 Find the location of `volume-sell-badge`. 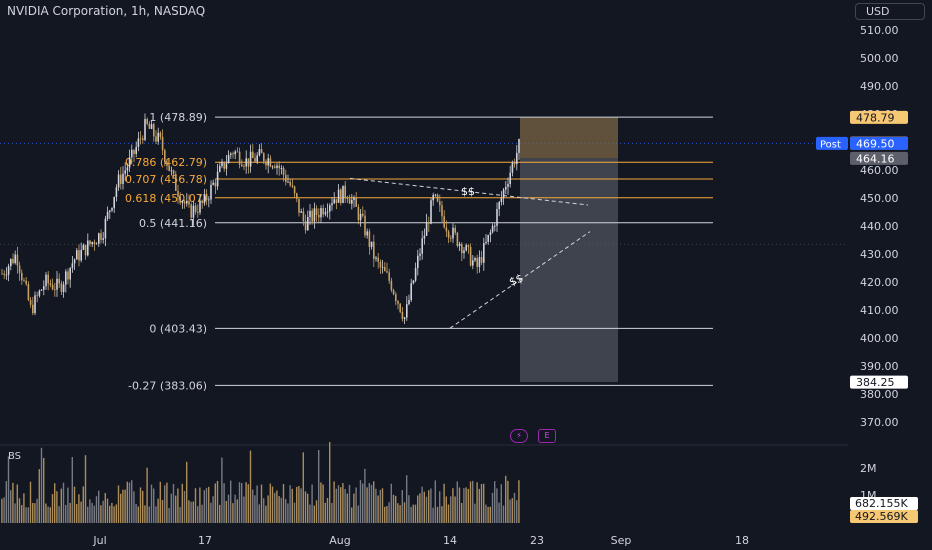

volume-sell-badge is located at coordinates (884, 503).